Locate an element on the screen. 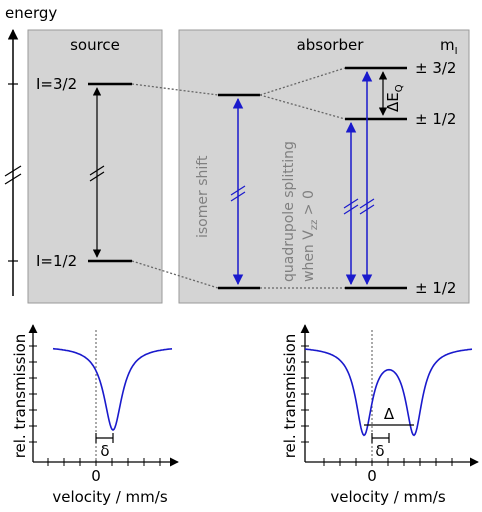 The width and height of the screenshot is (482, 512). quadrupole-label-line1: quadrupole splitting is located at coordinates (289, 211).